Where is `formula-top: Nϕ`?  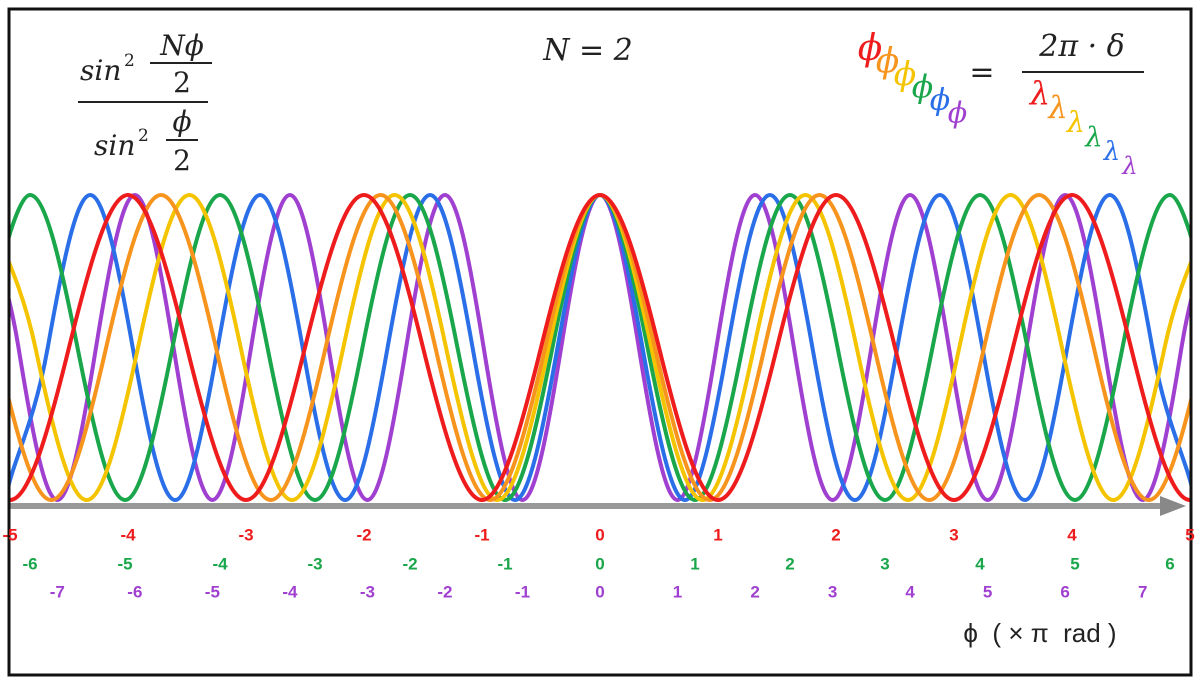 formula-top: Nϕ is located at coordinates (181, 45).